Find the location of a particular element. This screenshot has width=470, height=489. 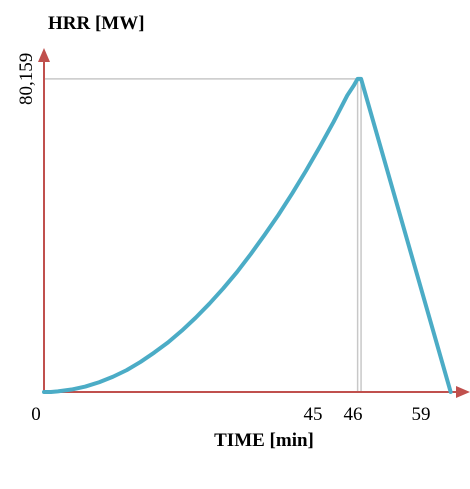

x-tick-label-59: 59 is located at coordinates (421, 414).